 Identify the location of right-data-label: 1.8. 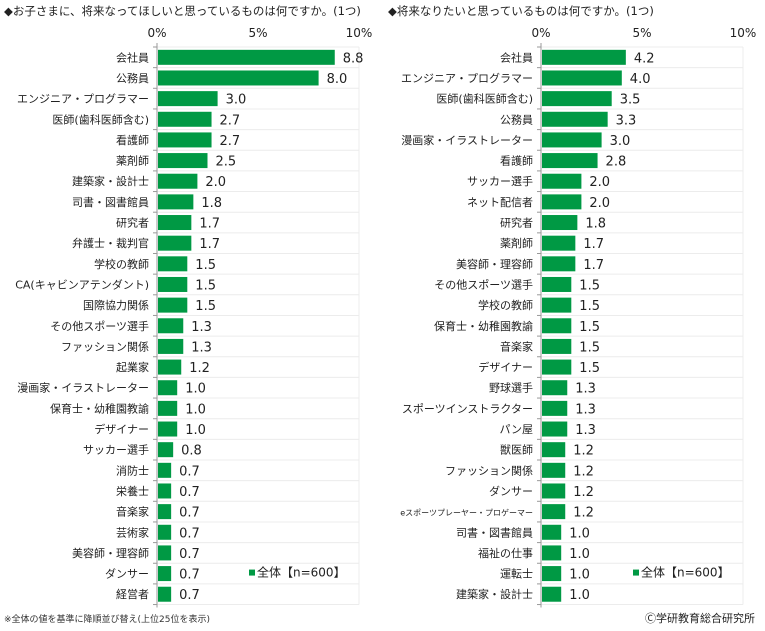
(595, 224).